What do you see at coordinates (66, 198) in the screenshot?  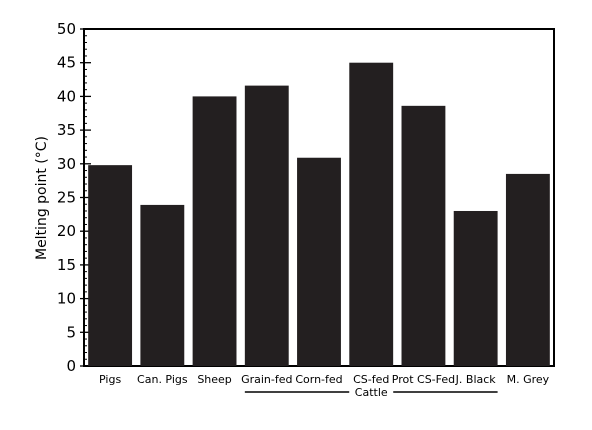 I see `y-tick-label: 25` at bounding box center [66, 198].